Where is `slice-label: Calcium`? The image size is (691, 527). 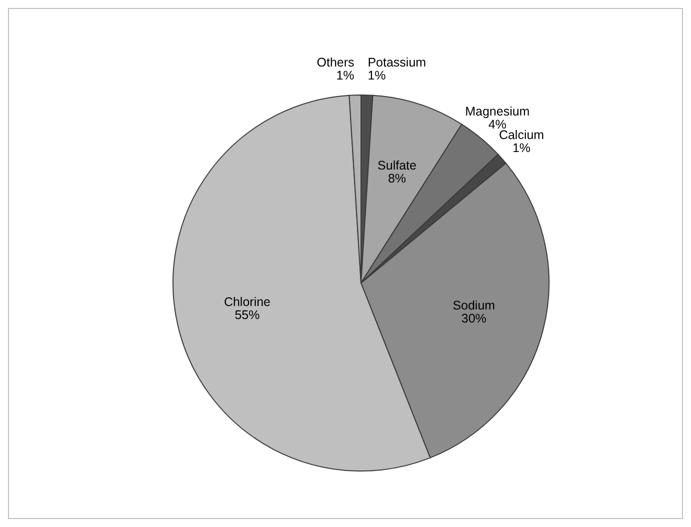 slice-label: Calcium is located at coordinates (521, 135).